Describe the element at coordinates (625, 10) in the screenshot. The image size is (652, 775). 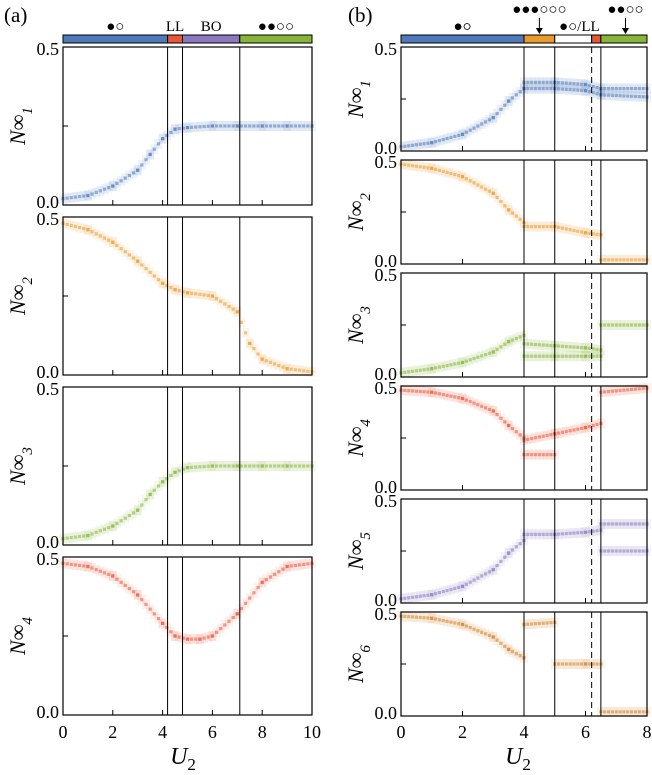
I see `phase-annotation: ●●○○` at that location.